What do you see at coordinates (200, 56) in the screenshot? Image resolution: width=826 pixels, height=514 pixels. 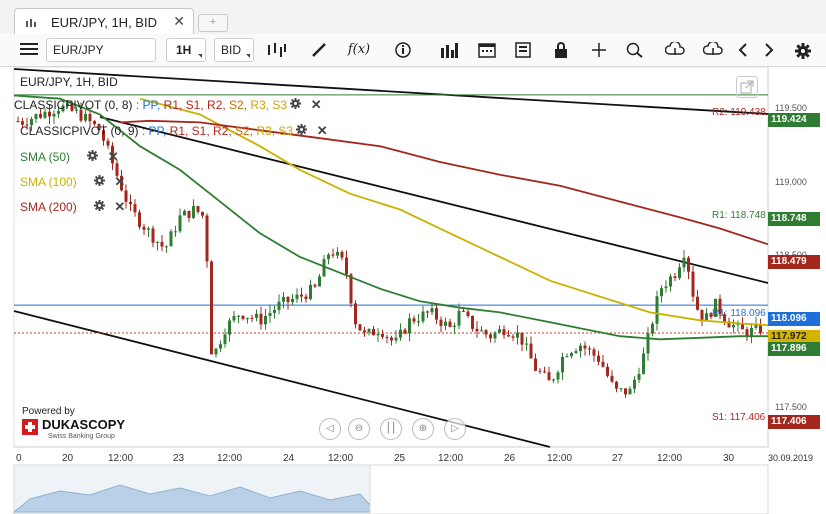 I see `chevron-down-icon` at bounding box center [200, 56].